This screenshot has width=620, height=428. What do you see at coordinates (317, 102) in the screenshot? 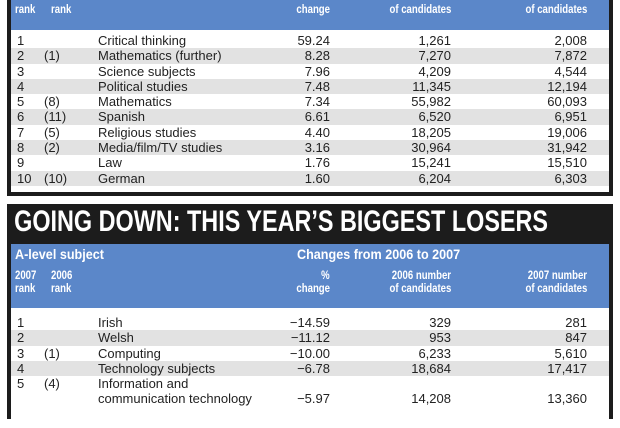
I see `pct-change: 7.34` at bounding box center [317, 102].